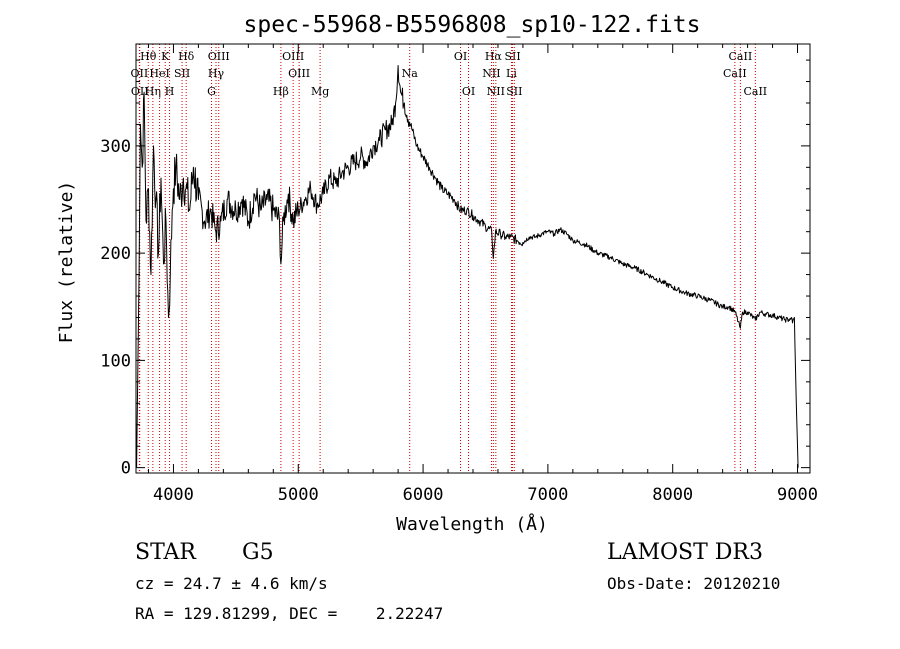 The width and height of the screenshot is (900, 649). What do you see at coordinates (211, 91) in the screenshot?
I see `marker-label: G` at bounding box center [211, 91].